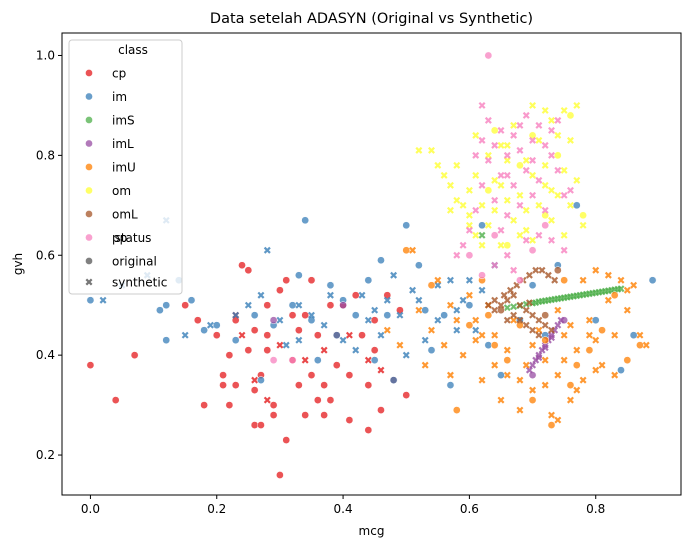  What do you see at coordinates (89, 190) in the screenshot?
I see `legend-marker-om` at bounding box center [89, 190].